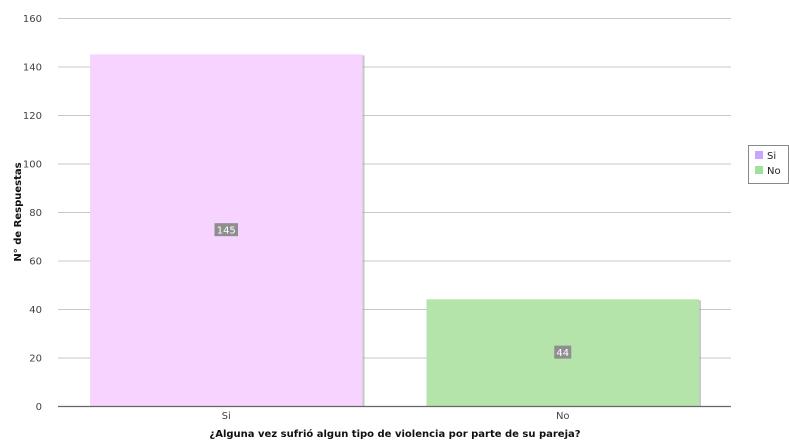 This screenshot has width=789, height=442. I want to click on y-tick-label: 80, so click(35, 213).